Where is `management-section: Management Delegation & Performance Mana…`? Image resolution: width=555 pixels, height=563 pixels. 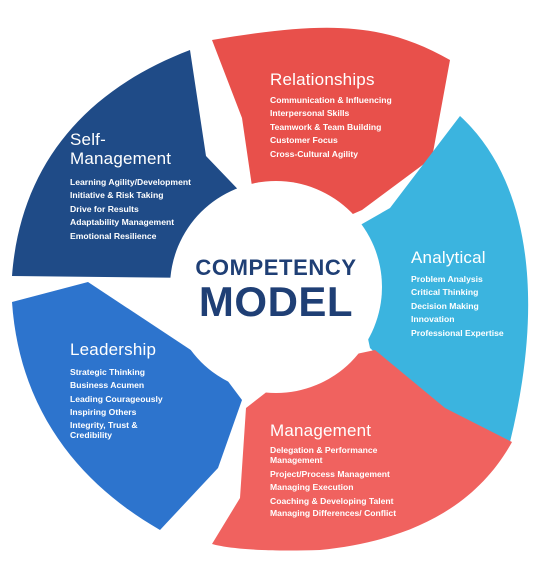 management-section: Management Delegation & Performance Mana… is located at coordinates (340, 471).